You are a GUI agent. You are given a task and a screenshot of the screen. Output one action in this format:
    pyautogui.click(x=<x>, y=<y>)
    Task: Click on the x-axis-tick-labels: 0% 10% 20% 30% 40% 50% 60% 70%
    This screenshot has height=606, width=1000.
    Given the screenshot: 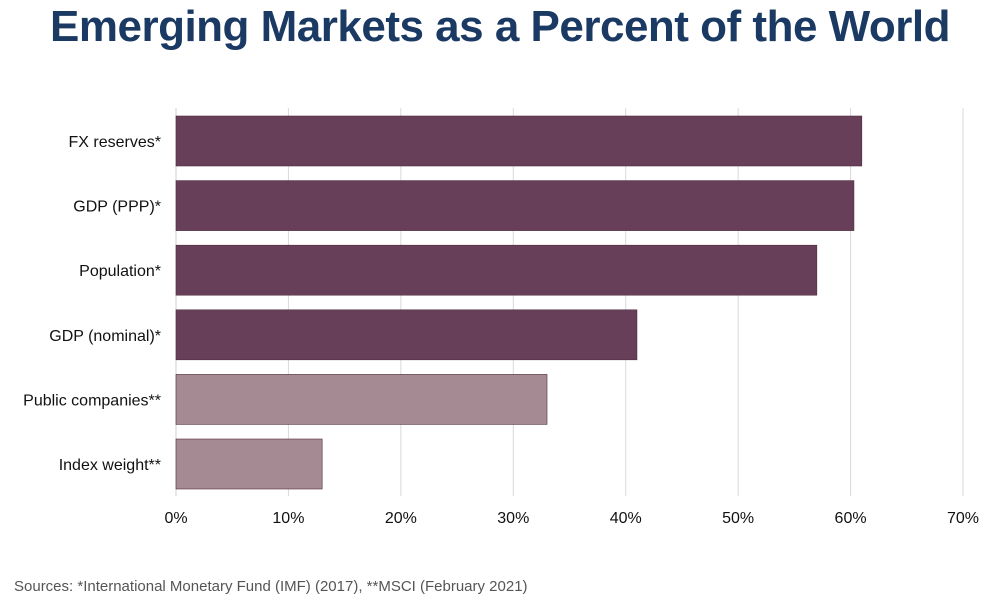 What is the action you would take?
    pyautogui.click(x=571, y=518)
    